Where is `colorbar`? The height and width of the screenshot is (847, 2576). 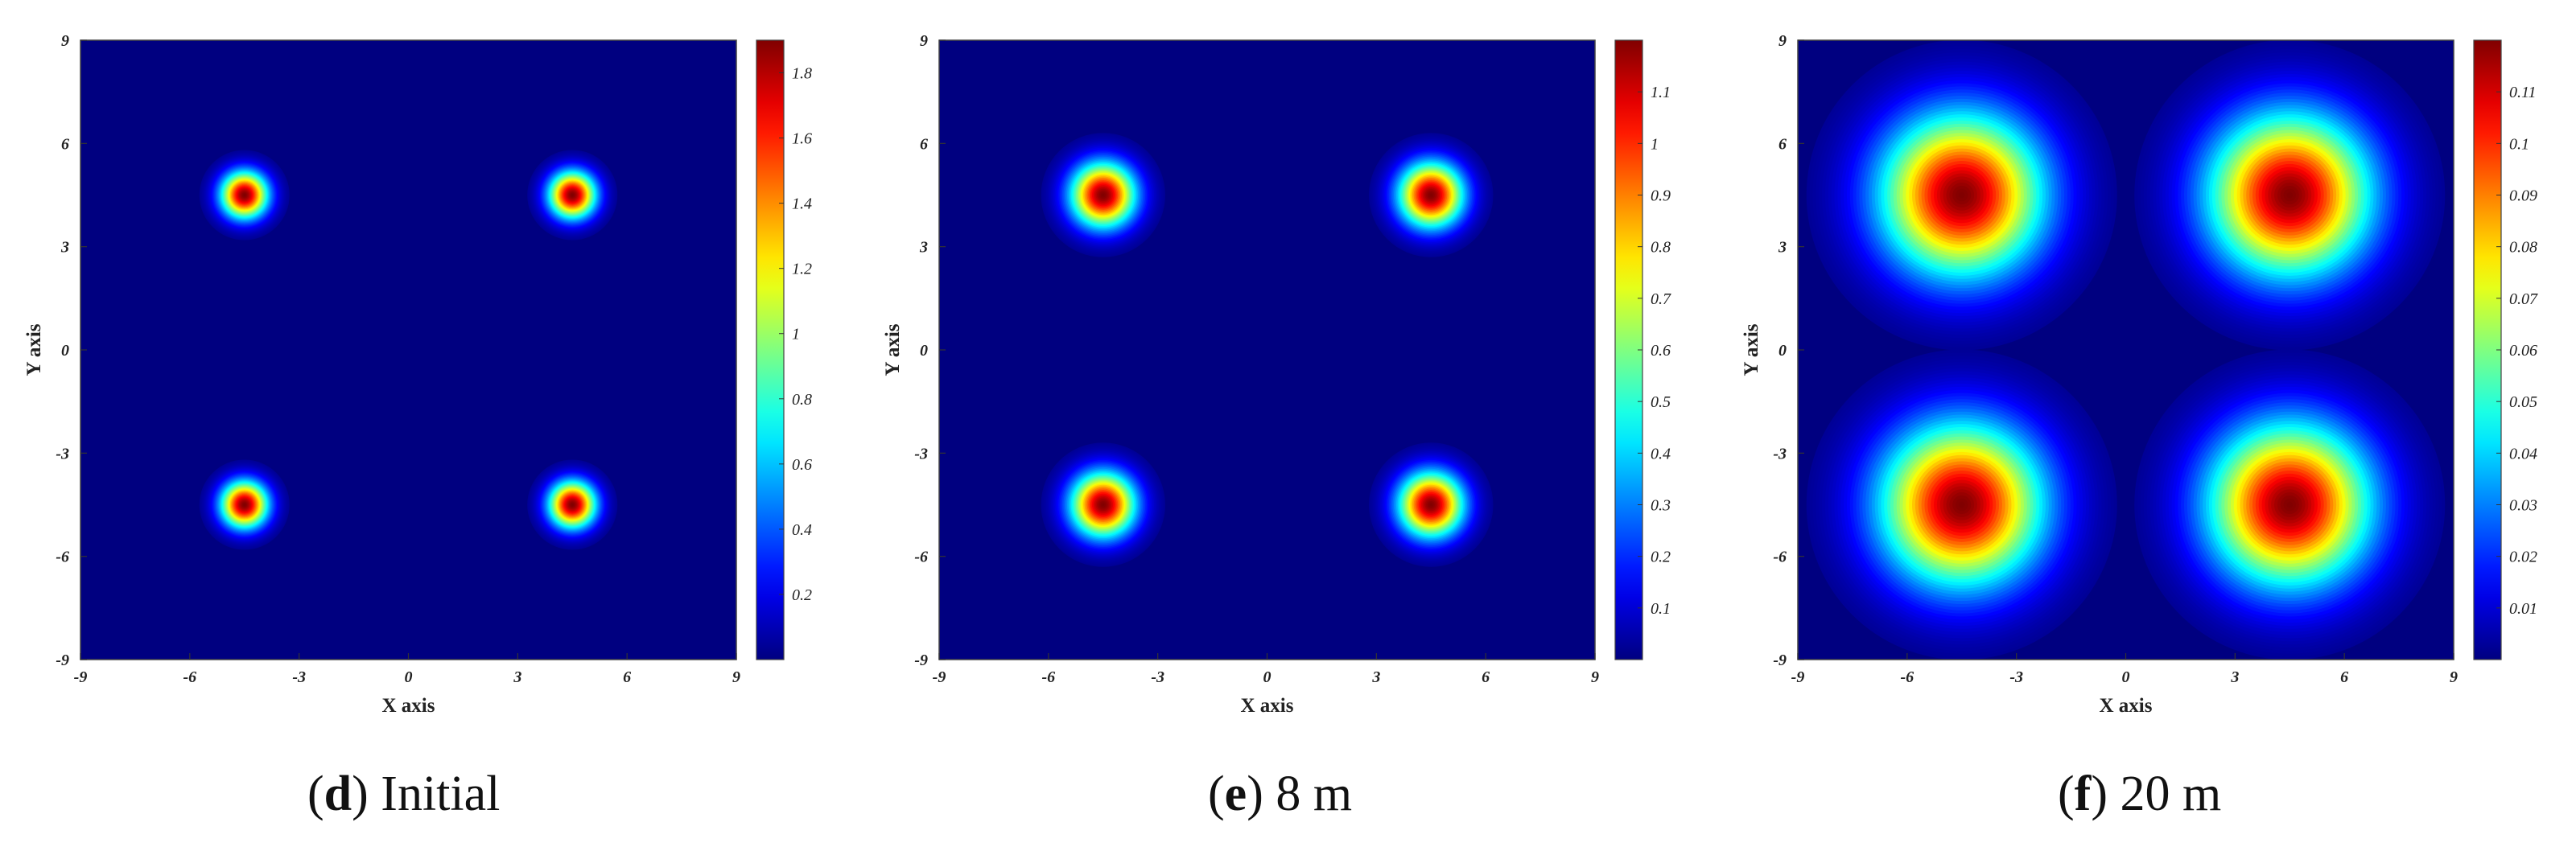
colorbar is located at coordinates (770, 349).